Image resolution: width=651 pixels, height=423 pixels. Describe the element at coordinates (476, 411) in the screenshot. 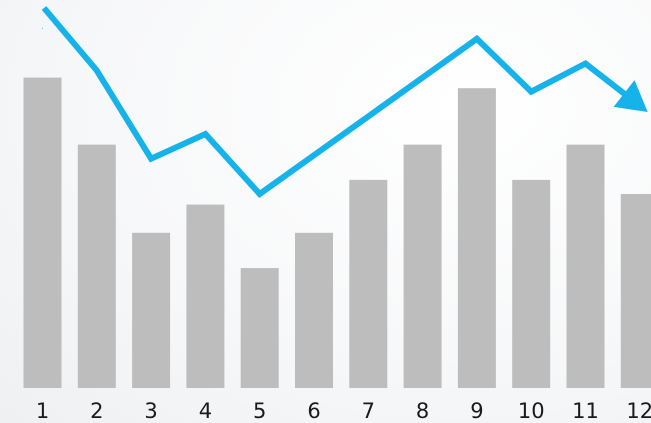

I see `x-tick-label-9: 9` at that location.